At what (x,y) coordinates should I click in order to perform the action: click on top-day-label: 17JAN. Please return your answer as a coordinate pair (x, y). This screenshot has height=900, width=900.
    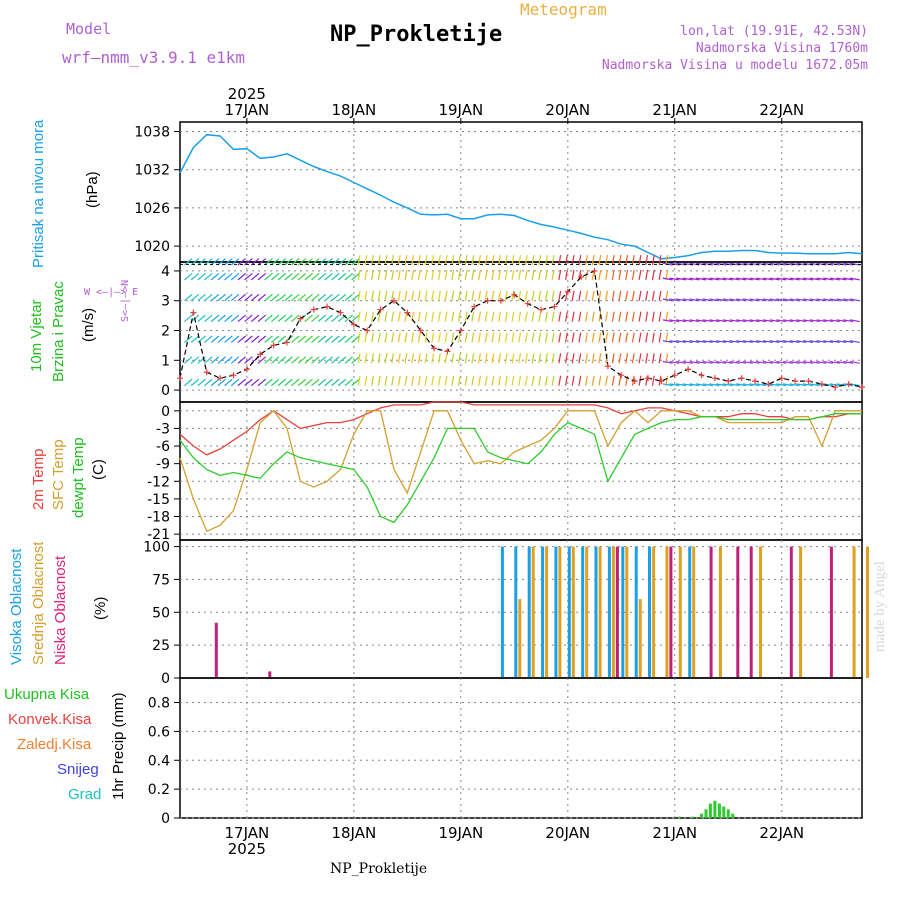
    Looking at the image, I should click on (246, 110).